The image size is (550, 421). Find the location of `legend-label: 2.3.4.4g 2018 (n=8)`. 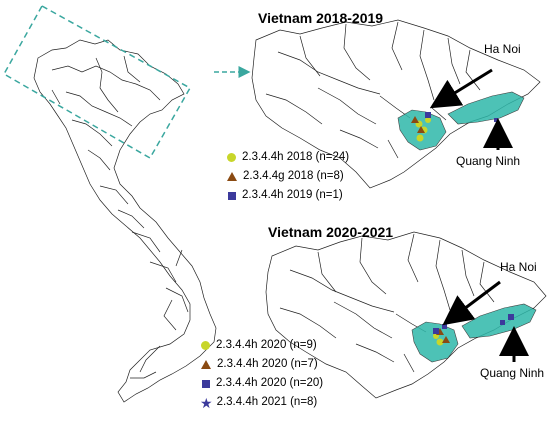

legend-label: 2.3.4.4g 2018 (n=8) is located at coordinates (293, 176).